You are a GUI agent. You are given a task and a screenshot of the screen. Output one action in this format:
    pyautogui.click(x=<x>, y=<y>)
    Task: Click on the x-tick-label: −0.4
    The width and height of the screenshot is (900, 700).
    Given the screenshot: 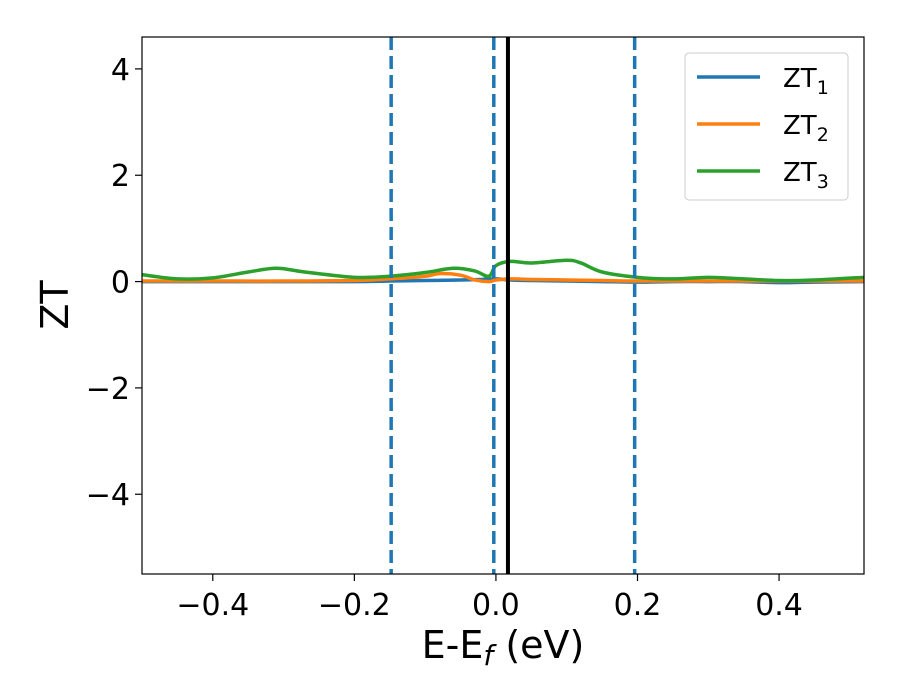 What is the action you would take?
    pyautogui.click(x=212, y=605)
    